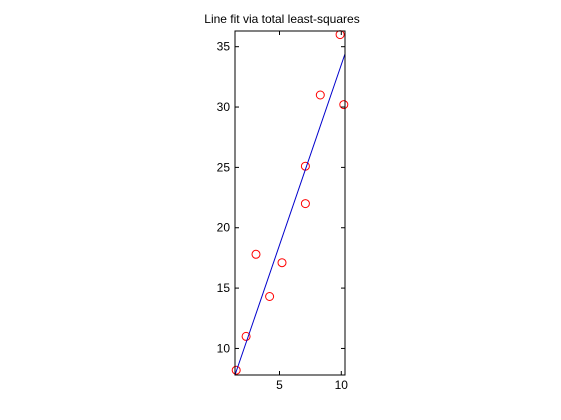  I want to click on x-tick-label: 10, so click(342, 385).